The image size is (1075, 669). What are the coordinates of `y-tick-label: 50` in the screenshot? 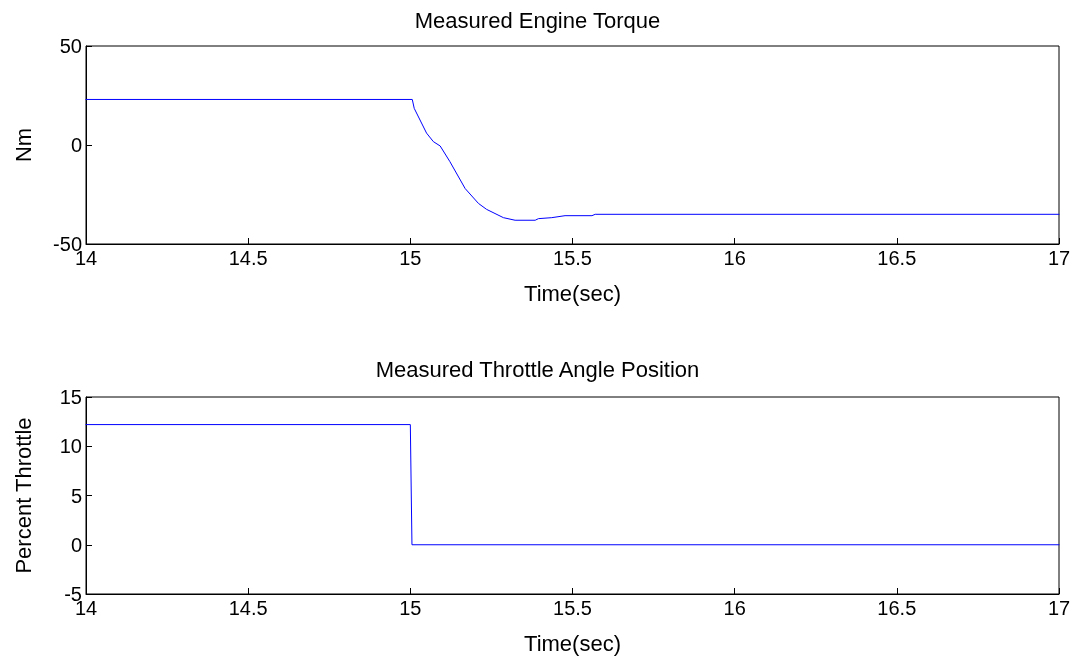 It's located at (70, 46).